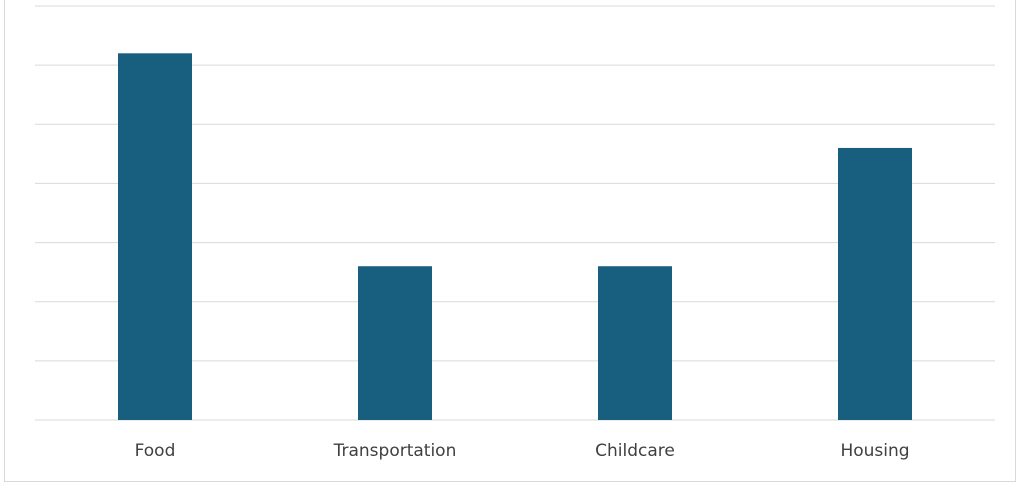  I want to click on x-tick-label-transportation: Transportation, so click(395, 451).